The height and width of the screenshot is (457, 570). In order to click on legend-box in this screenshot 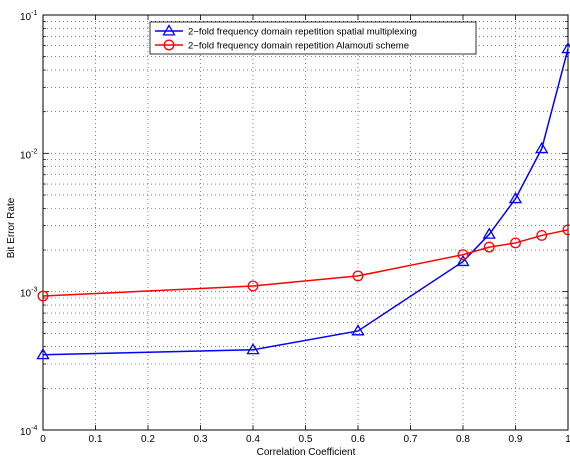, I will do `click(313, 38)`.